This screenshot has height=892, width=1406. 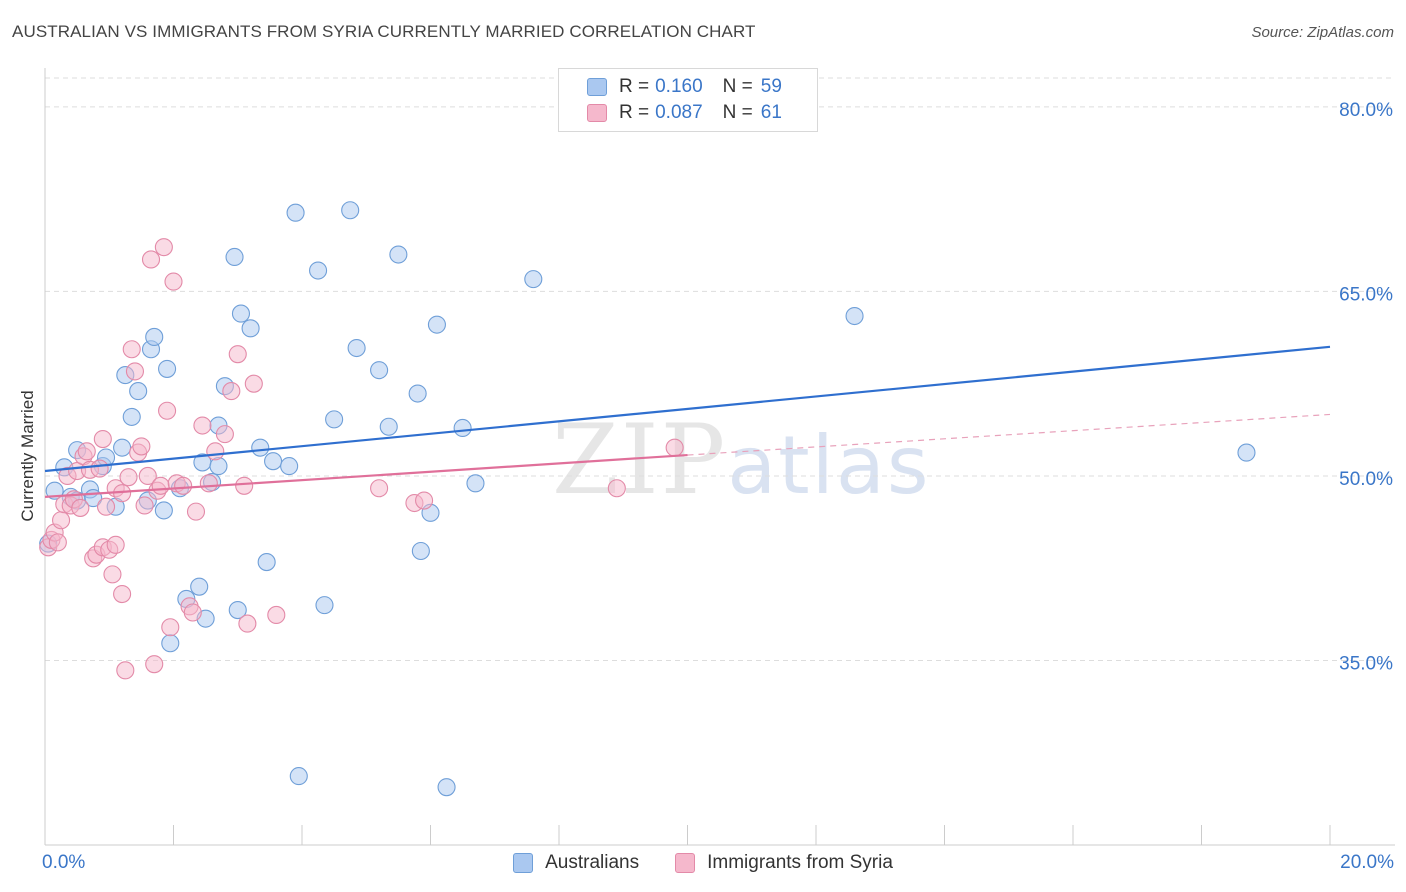 What do you see at coordinates (1322, 32) in the screenshot?
I see `source-label: Source: ZipAtlas.com` at bounding box center [1322, 32].